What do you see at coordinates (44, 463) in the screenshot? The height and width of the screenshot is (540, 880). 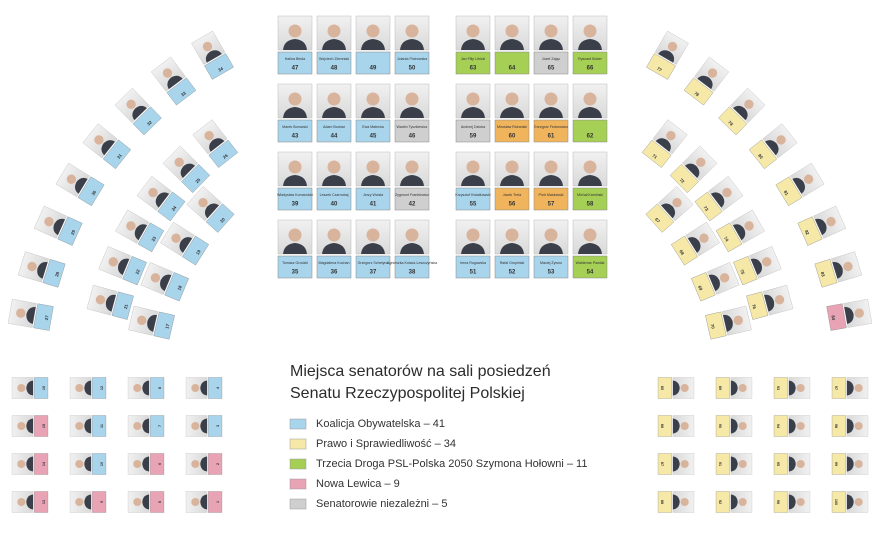 I see `seat-number: 14` at bounding box center [44, 463].